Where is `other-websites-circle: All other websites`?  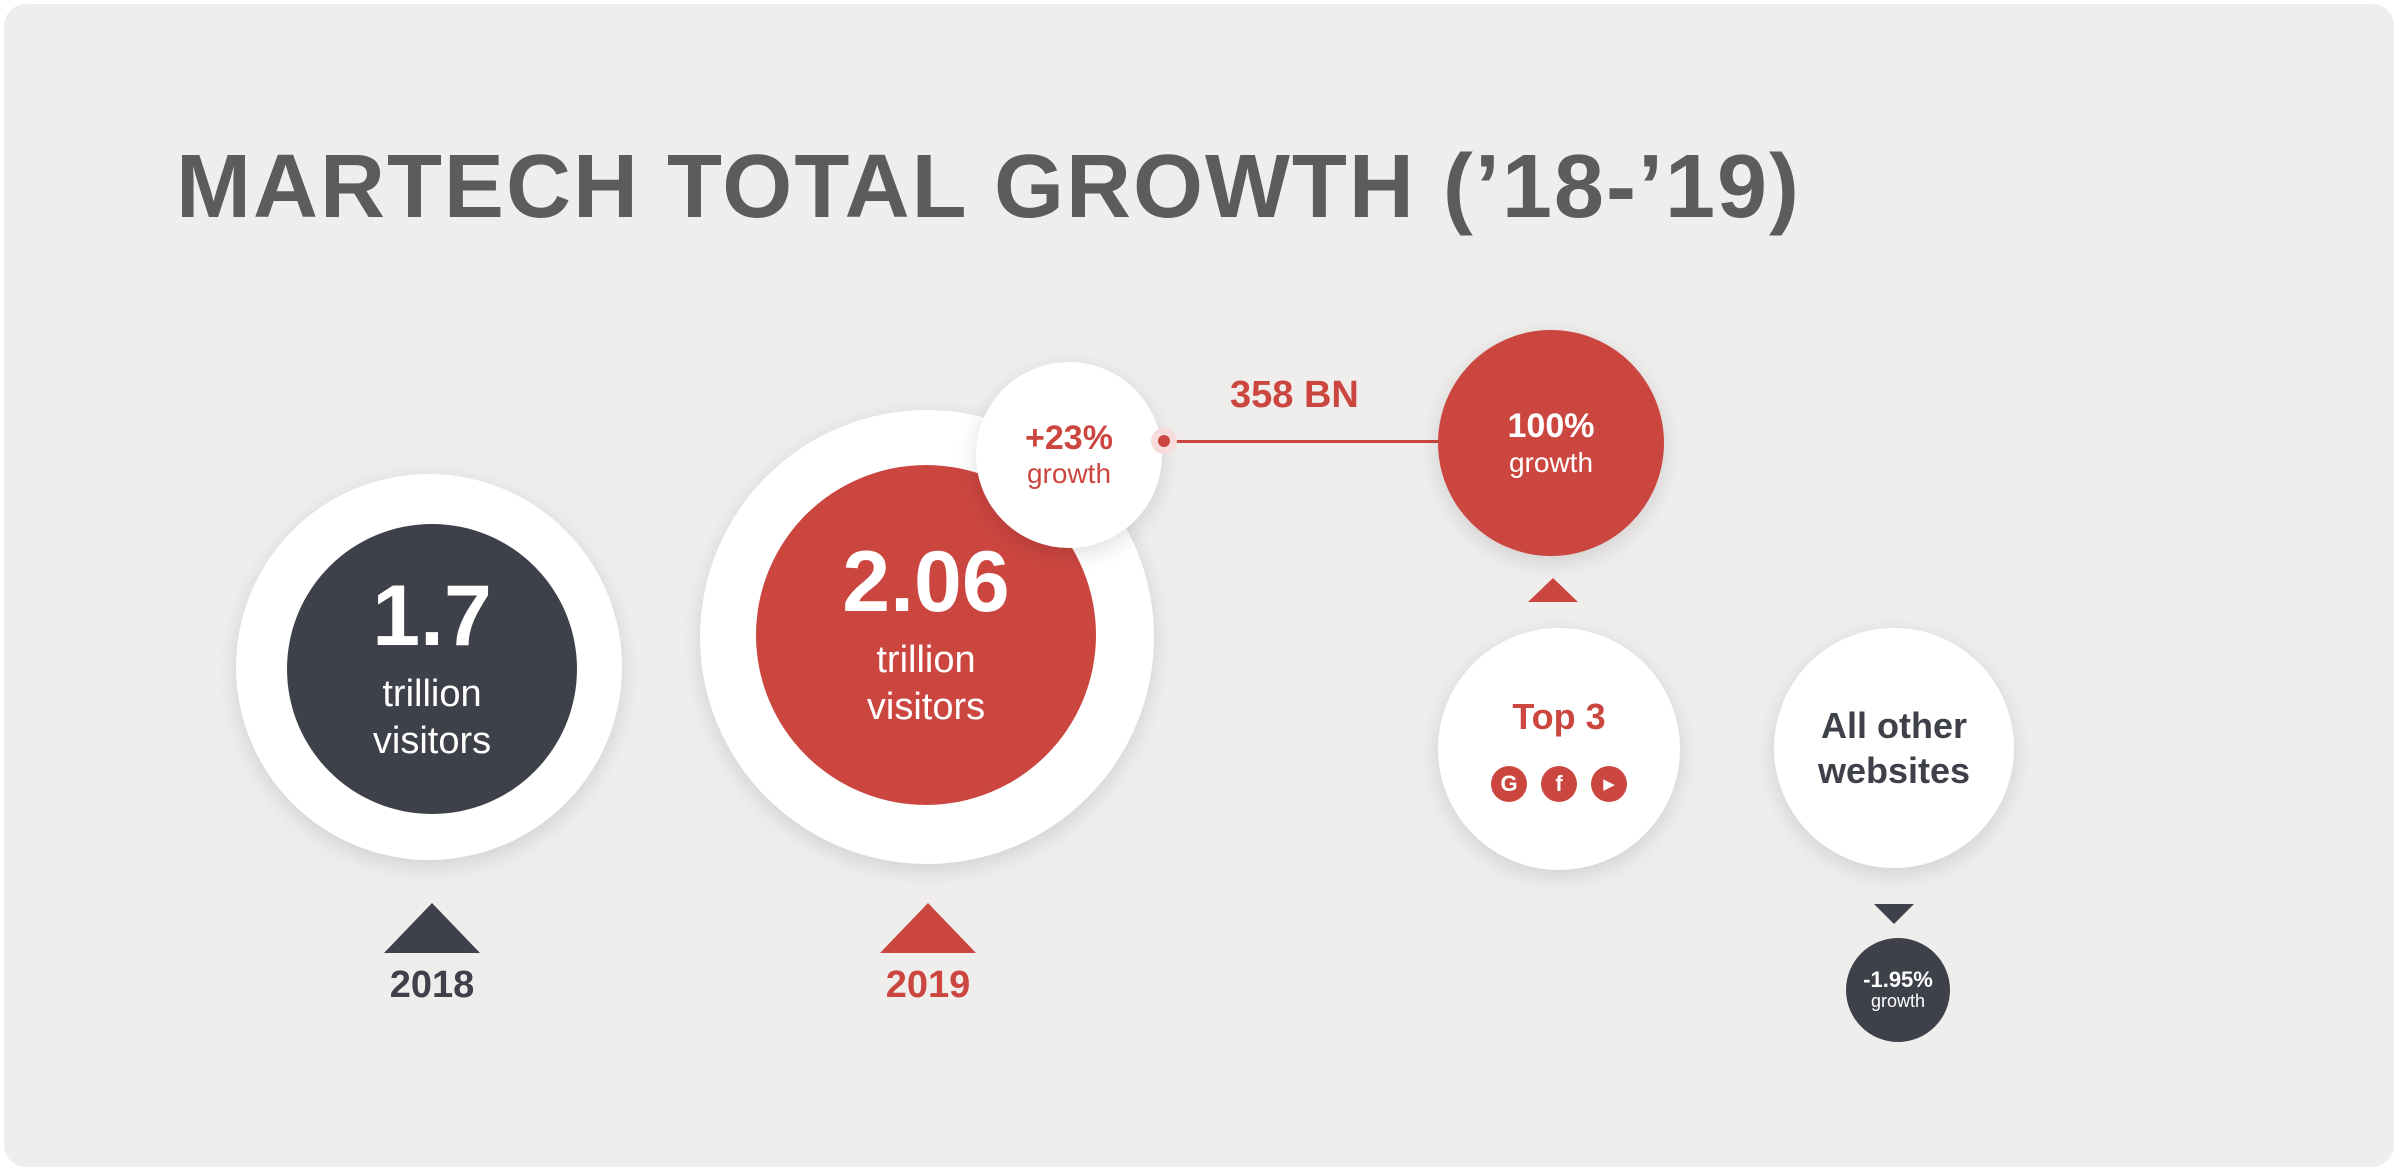
other-websites-circle: All other websites is located at coordinates (1894, 748).